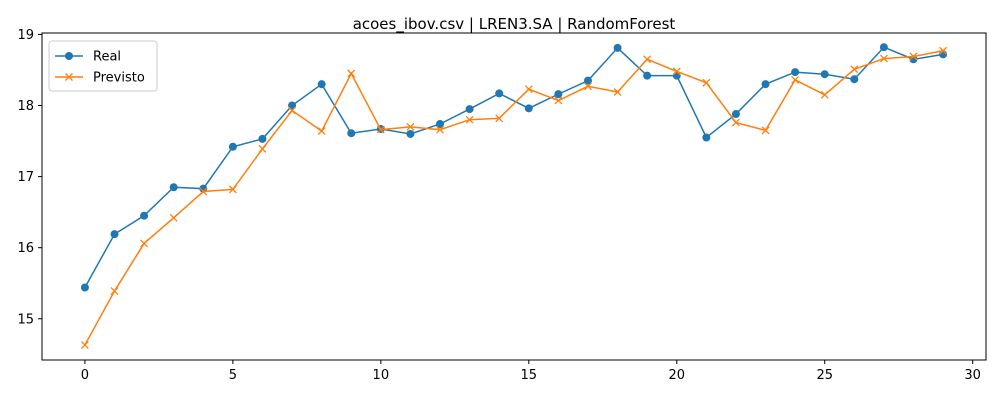 This screenshot has width=1000, height=404. I want to click on x-tick-label: 20, so click(676, 375).